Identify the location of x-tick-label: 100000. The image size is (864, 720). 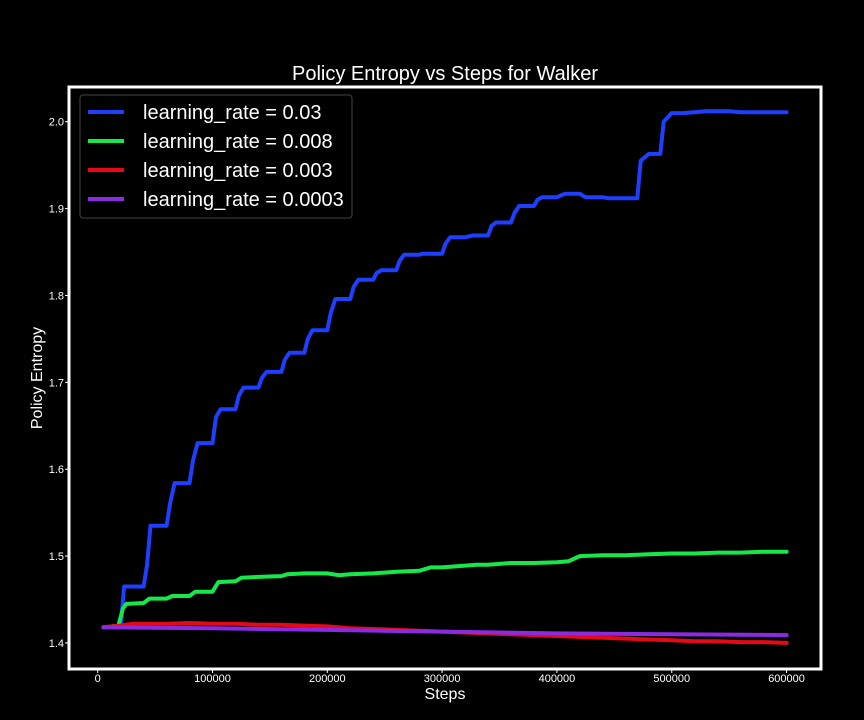
(212, 679).